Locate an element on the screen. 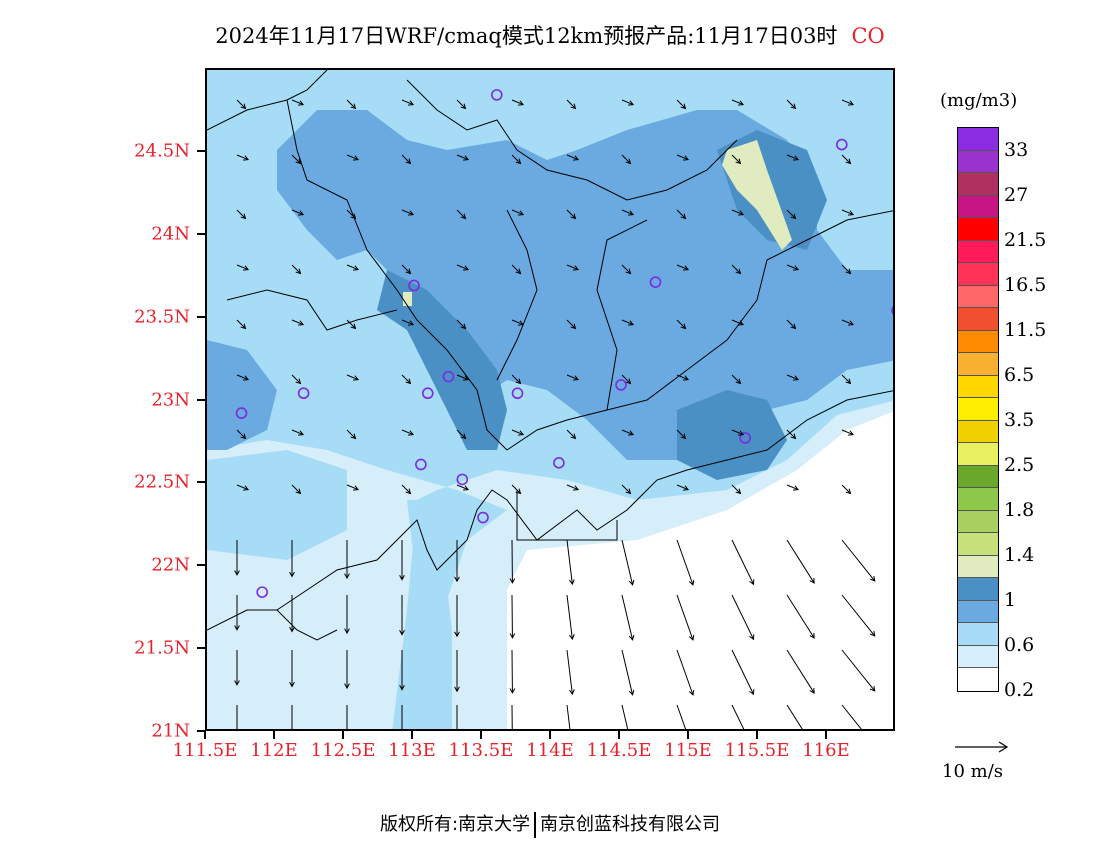 Image resolution: width=1100 pixels, height=850 pixels. lon-tick-mark is located at coordinates (274, 735).